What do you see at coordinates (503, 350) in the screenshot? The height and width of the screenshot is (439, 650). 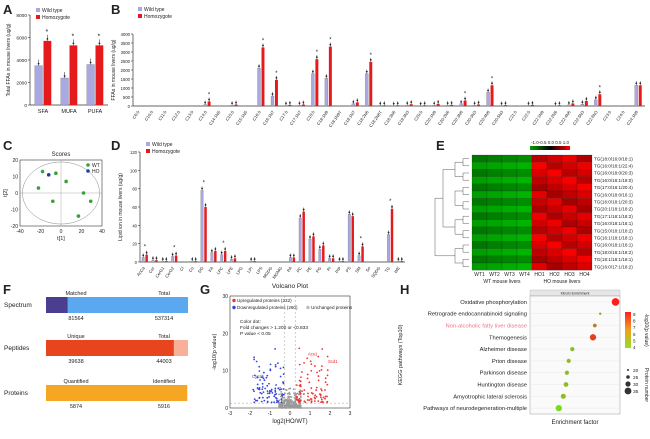 I see `pathway-label: Alzheimer disease` at bounding box center [503, 350].